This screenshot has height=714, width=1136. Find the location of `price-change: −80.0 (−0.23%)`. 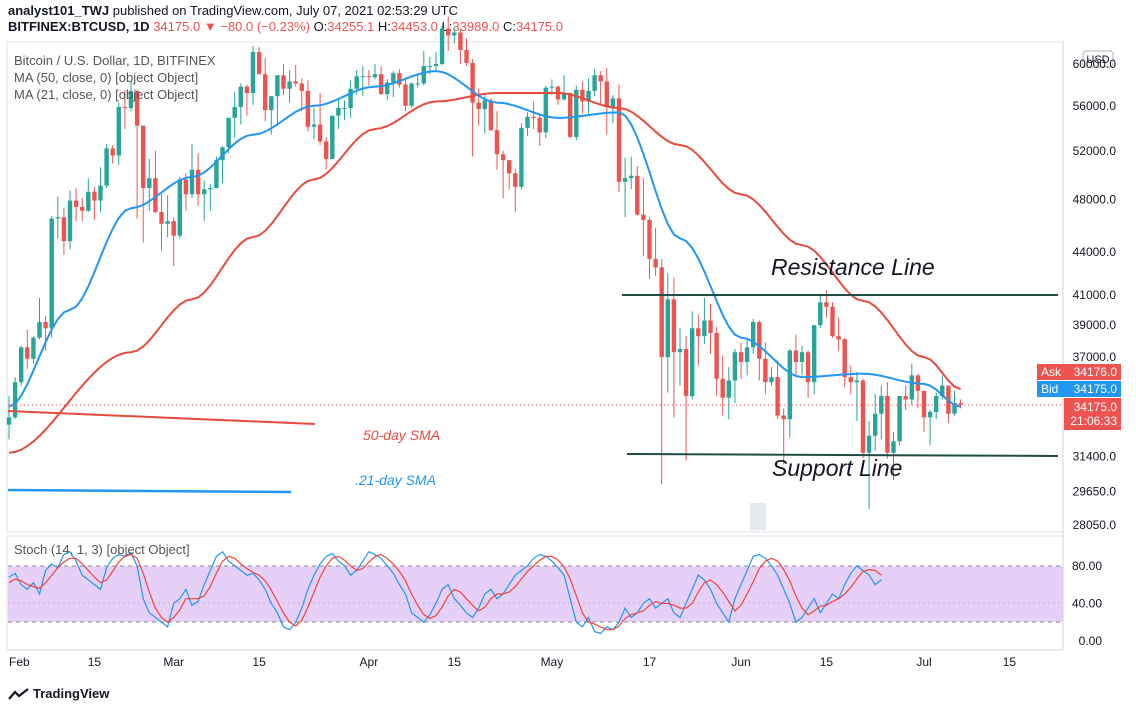

price-change: −80.0 (−0.23%) is located at coordinates (265, 26).